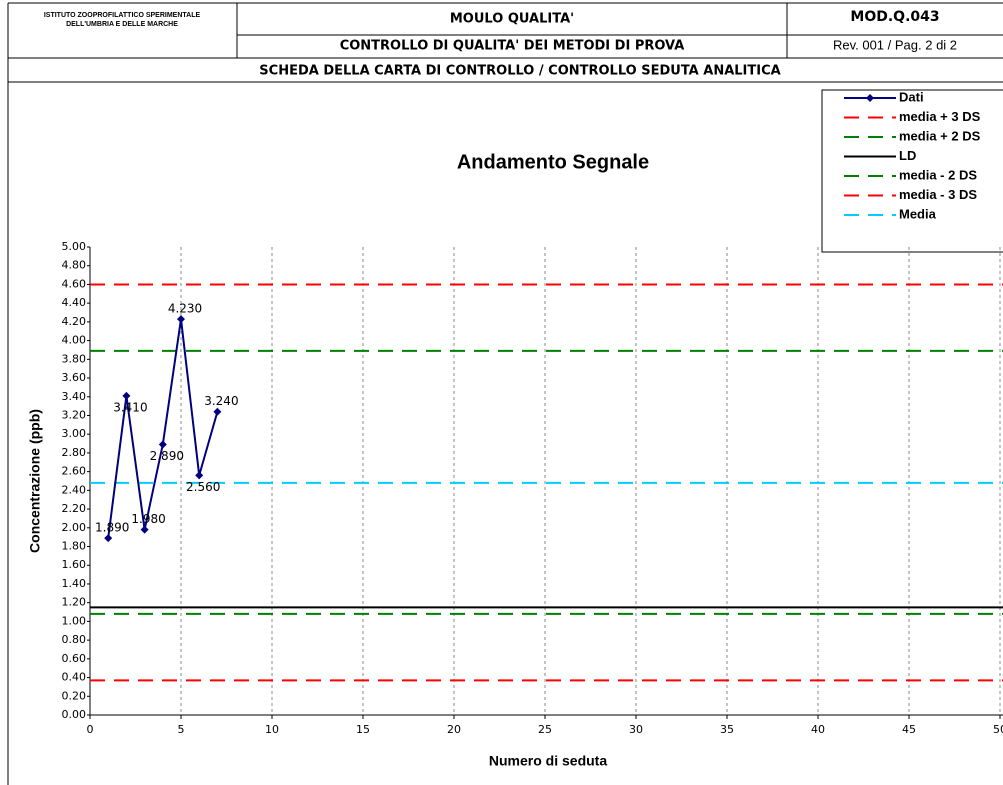  Describe the element at coordinates (74, 677) in the screenshot. I see `y-tick-label: 0.40` at that location.